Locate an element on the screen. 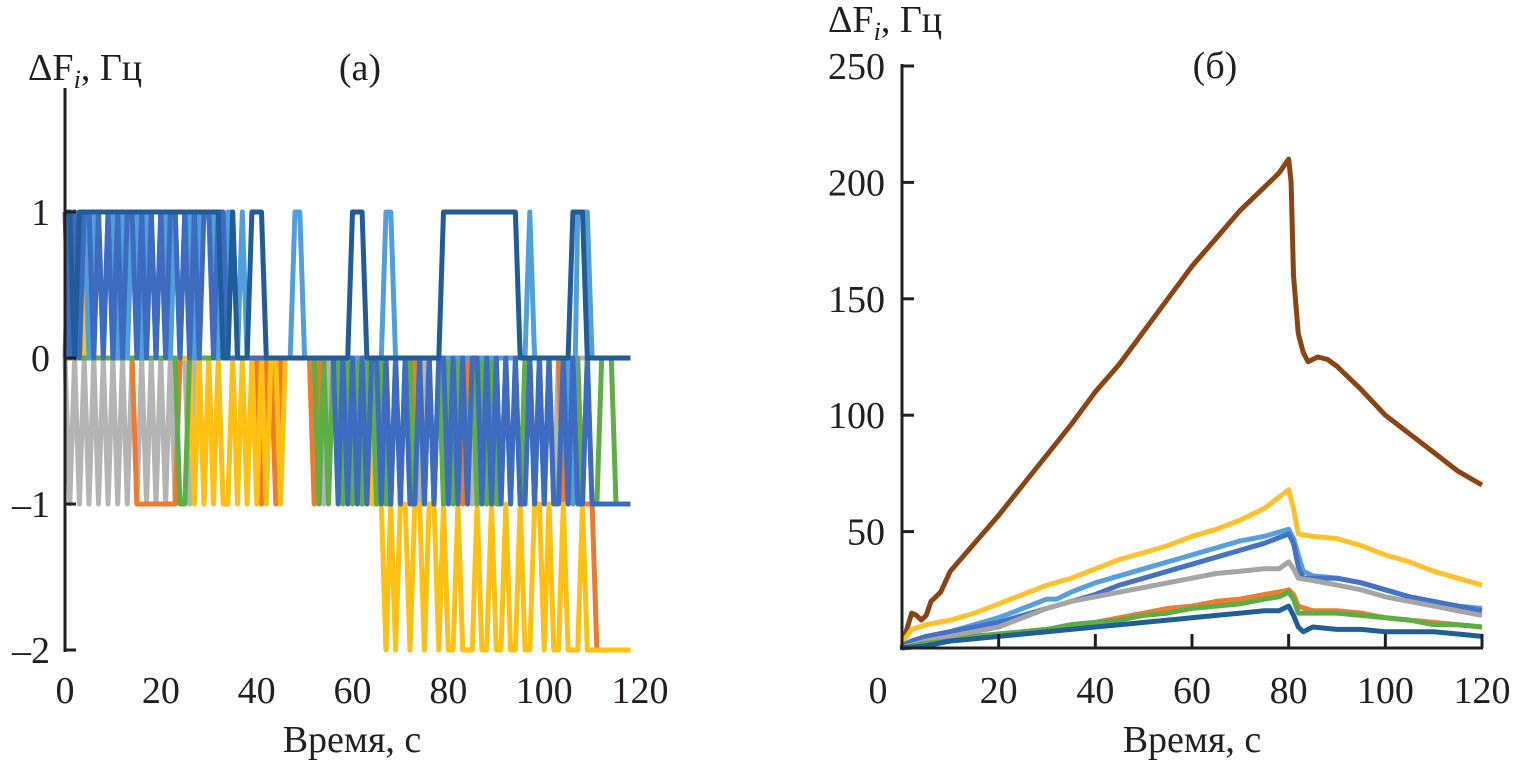  panel-a-xlabel: Время, с is located at coordinates (352, 740).